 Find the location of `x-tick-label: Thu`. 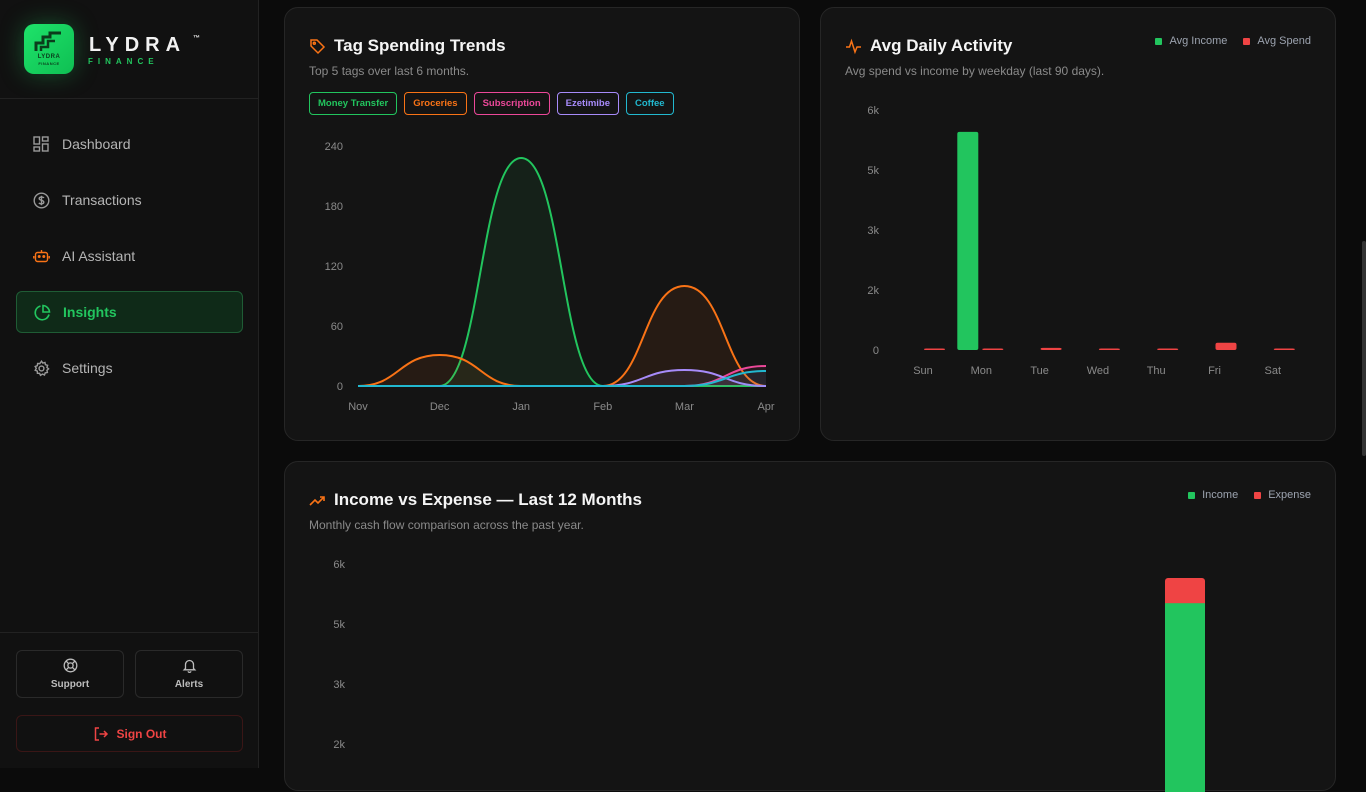

x-tick-label: Thu is located at coordinates (1156, 371).